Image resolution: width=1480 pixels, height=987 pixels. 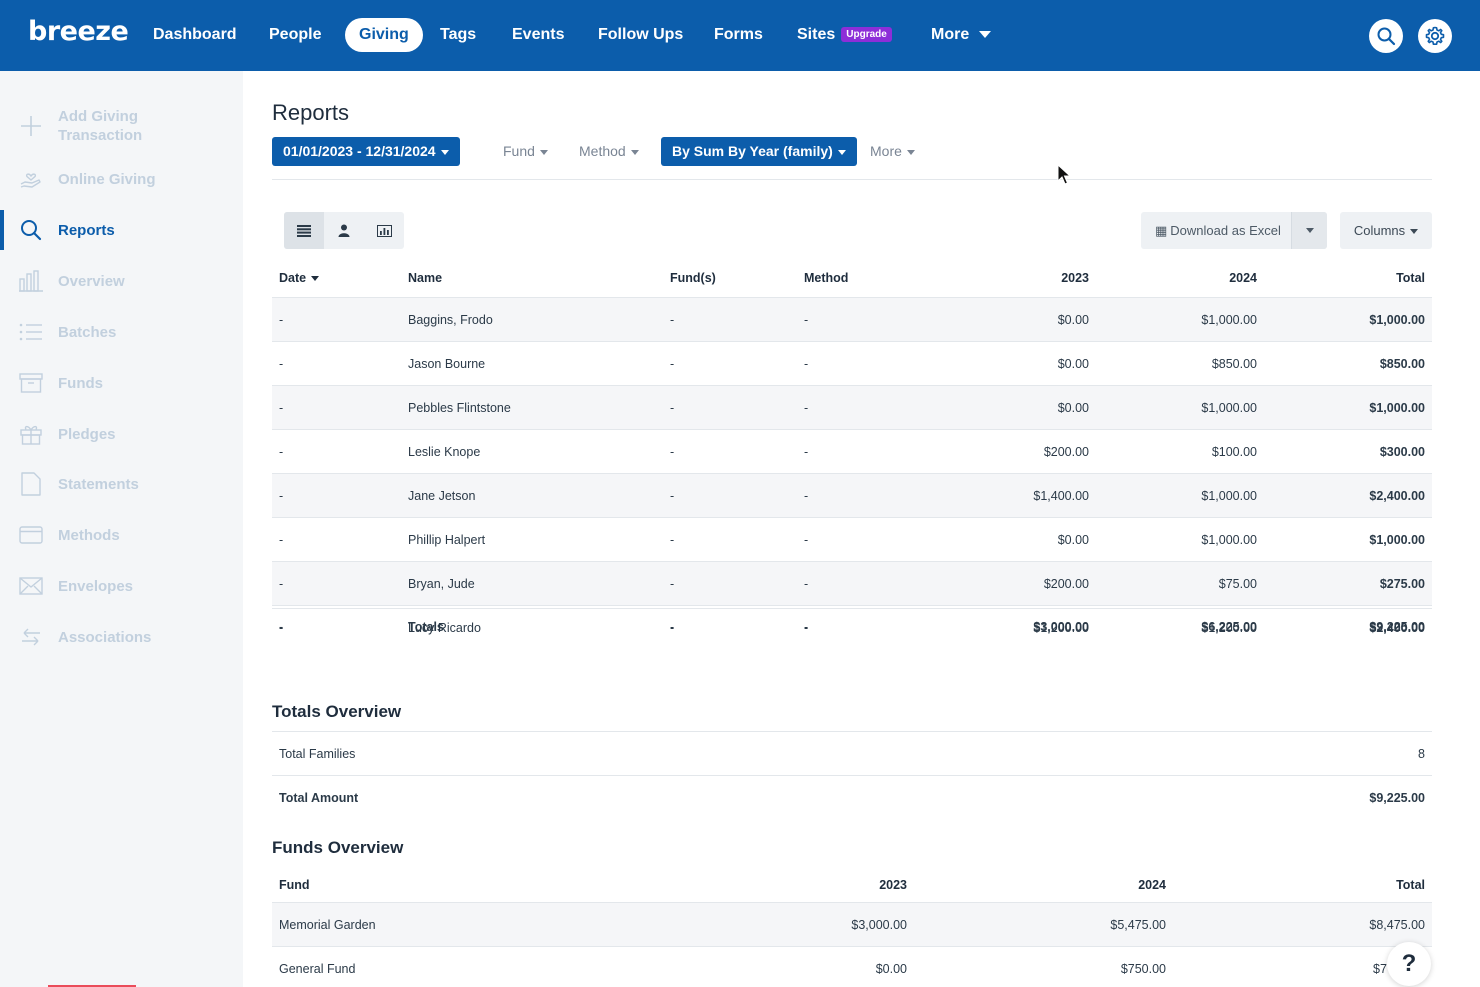 What do you see at coordinates (459, 408) in the screenshot?
I see `cell-name: Pebbles Flintstone` at bounding box center [459, 408].